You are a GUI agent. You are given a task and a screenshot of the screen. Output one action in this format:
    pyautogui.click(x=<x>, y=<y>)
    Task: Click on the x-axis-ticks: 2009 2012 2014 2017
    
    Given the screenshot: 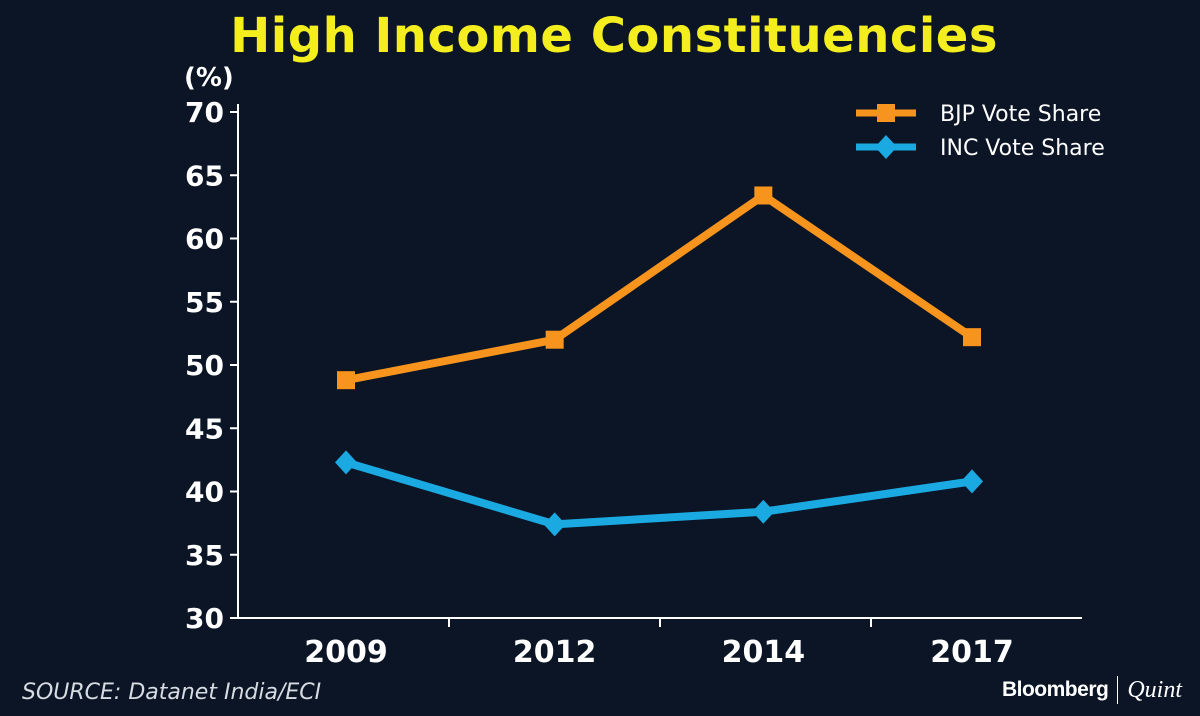 What is the action you would take?
    pyautogui.click(x=659, y=644)
    